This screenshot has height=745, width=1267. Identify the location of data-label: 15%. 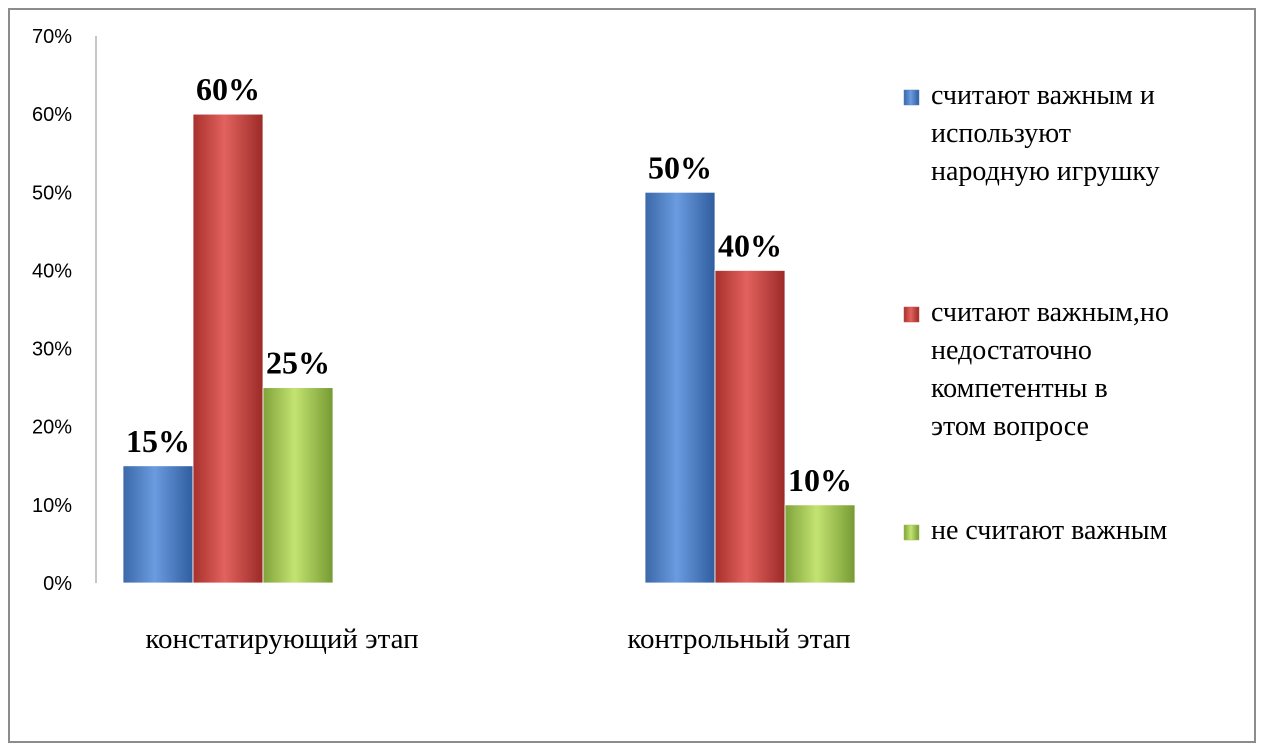
(158, 441).